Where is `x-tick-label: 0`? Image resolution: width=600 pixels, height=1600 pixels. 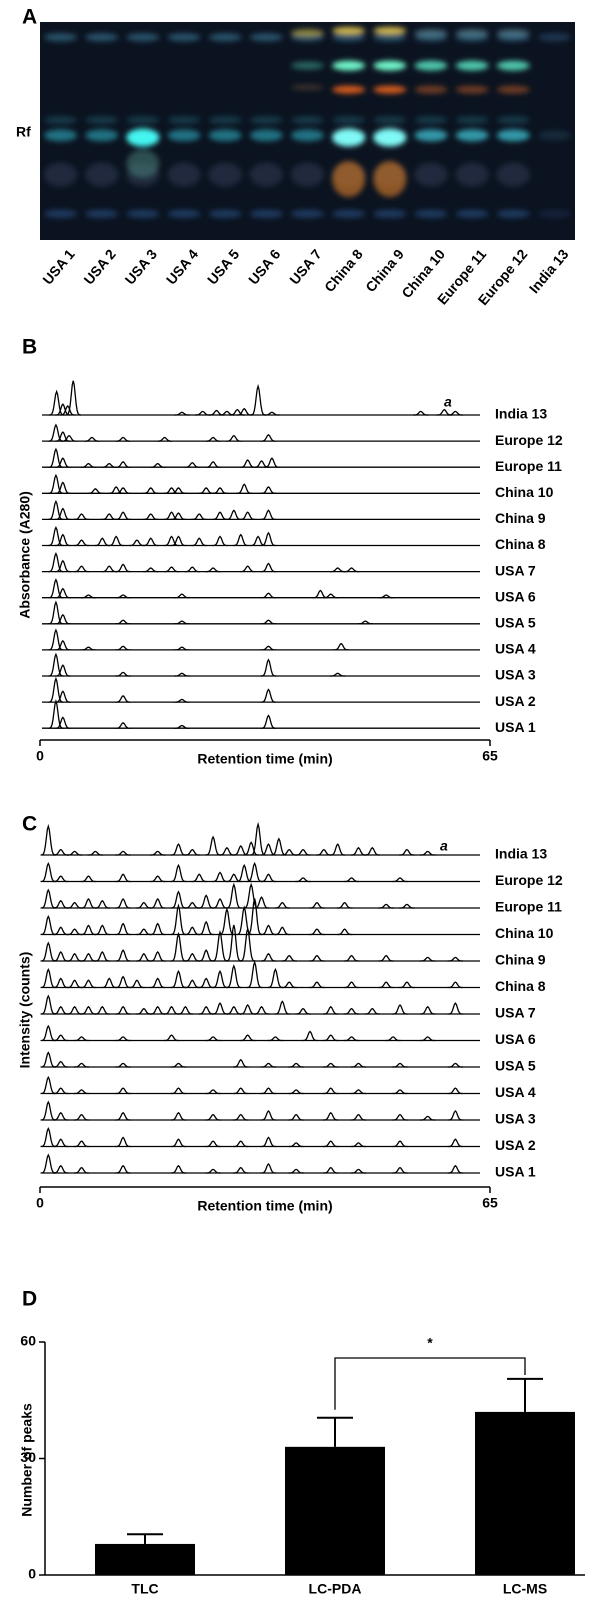 x-tick-label: 0 is located at coordinates (40, 1203).